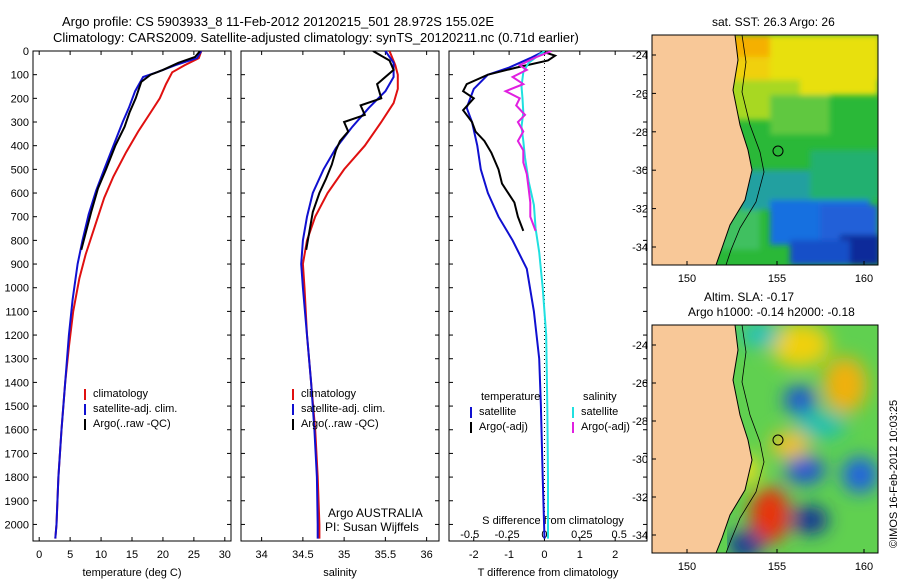  What do you see at coordinates (194, 555) in the screenshot?
I see `x-tick-label: 25` at bounding box center [194, 555].